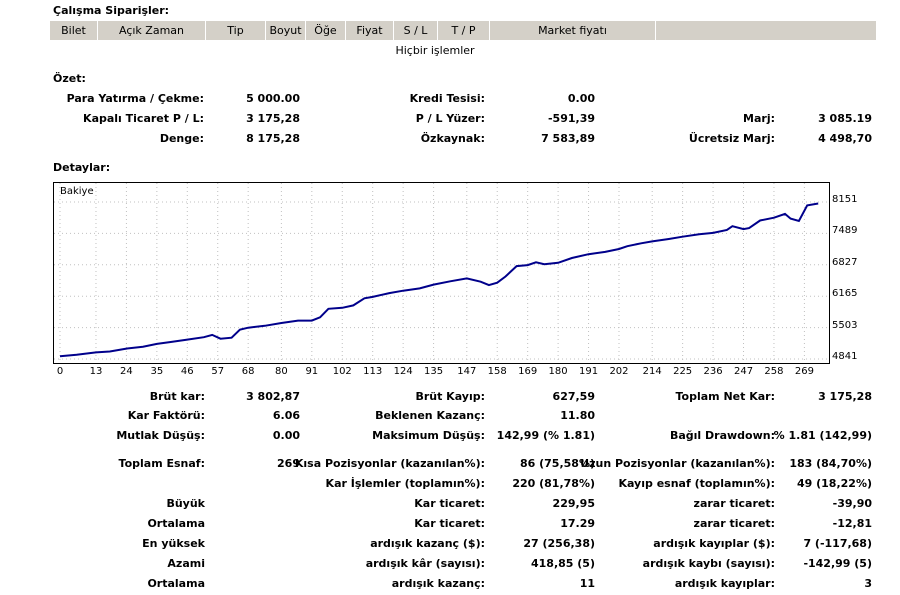  I want to click on col-size: Boyut, so click(286, 30).